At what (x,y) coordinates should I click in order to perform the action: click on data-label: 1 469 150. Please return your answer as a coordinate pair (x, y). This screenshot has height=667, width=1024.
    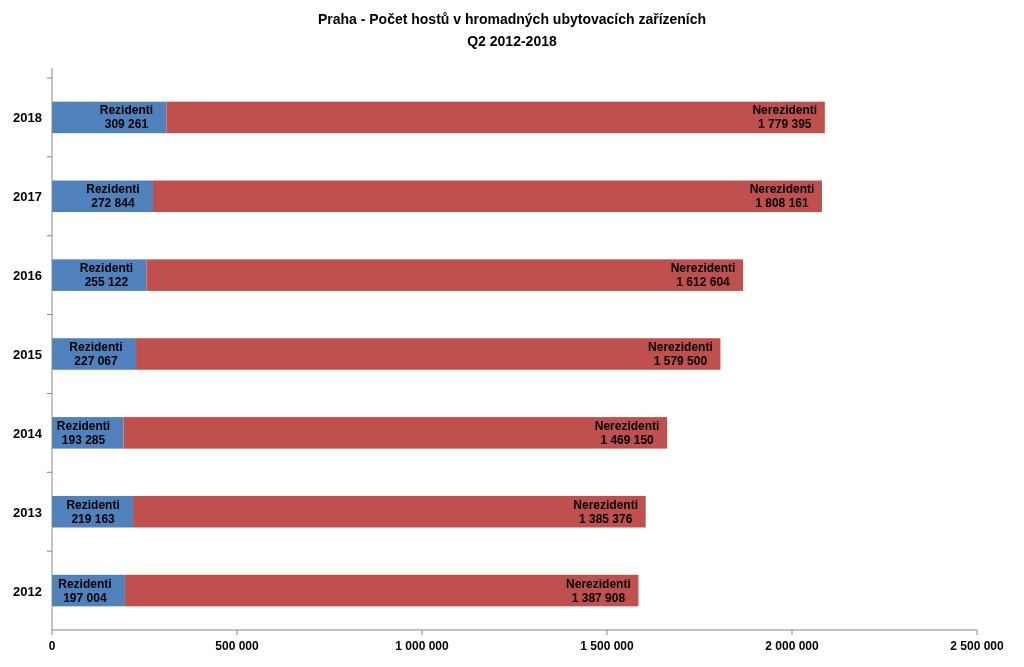
    Looking at the image, I should click on (627, 439).